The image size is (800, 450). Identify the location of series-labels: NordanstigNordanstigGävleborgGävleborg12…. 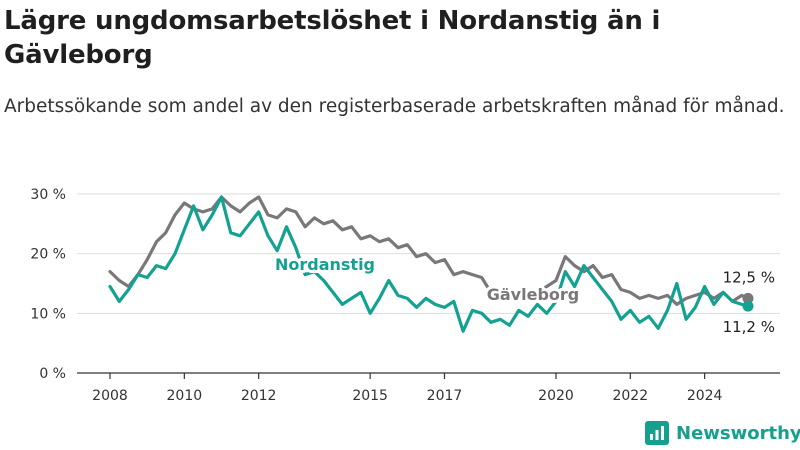
(523, 294).